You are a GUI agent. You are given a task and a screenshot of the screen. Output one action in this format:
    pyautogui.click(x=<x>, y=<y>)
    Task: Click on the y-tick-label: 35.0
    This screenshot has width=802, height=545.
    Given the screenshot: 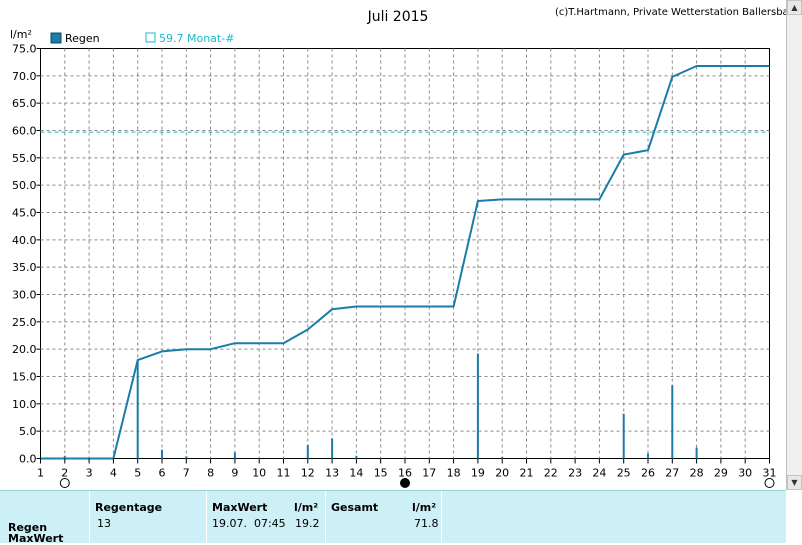 What is the action you would take?
    pyautogui.click(x=24, y=267)
    